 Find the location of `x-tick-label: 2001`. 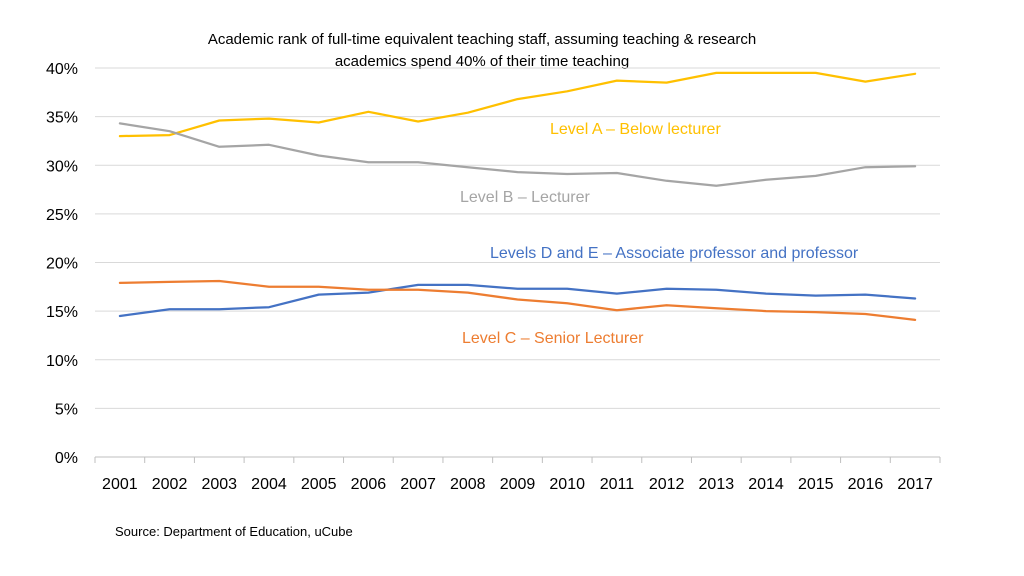

x-tick-label: 2001 is located at coordinates (120, 484).